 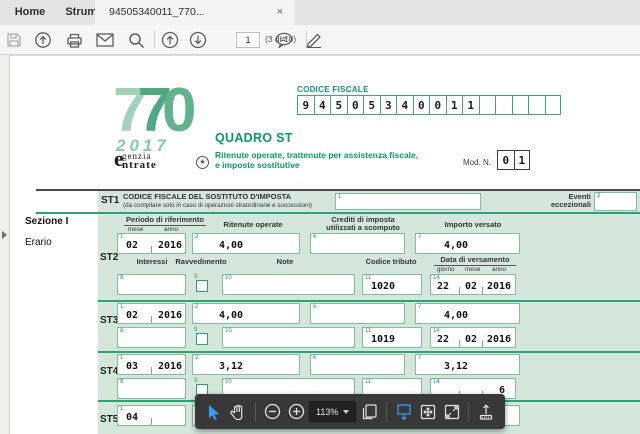 What do you see at coordinates (404, 411) in the screenshot?
I see `scrolling-mode-icon` at bounding box center [404, 411].